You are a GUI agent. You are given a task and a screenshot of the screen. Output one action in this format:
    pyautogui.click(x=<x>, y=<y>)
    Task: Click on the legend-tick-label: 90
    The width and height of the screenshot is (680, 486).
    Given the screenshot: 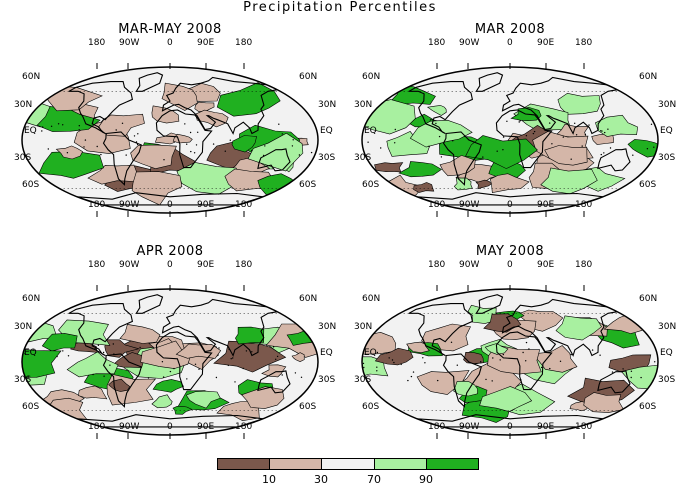 What is the action you would take?
    pyautogui.click(x=426, y=479)
    